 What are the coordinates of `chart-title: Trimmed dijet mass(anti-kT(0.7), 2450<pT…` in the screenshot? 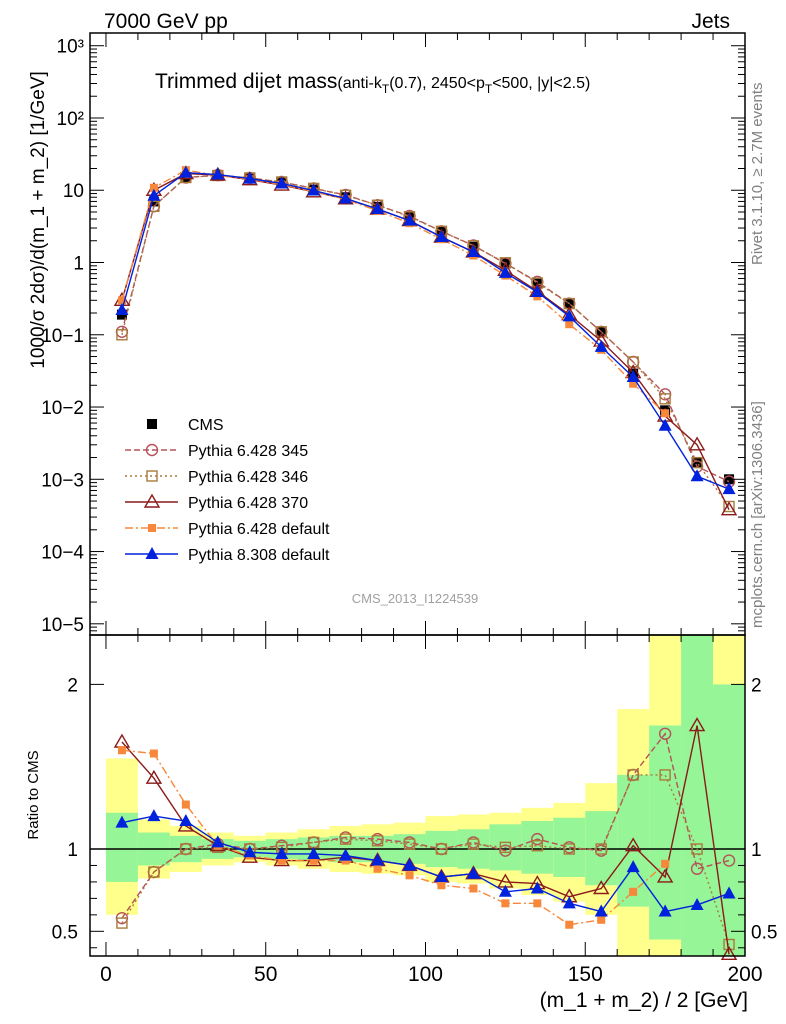 It's located at (372, 83).